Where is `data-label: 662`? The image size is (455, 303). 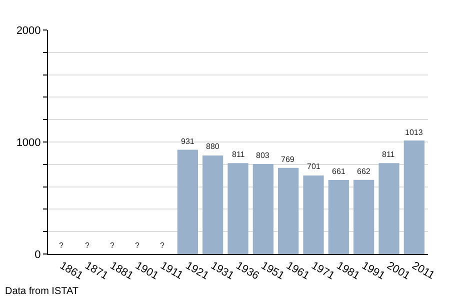 data-label: 662 is located at coordinates (364, 171).